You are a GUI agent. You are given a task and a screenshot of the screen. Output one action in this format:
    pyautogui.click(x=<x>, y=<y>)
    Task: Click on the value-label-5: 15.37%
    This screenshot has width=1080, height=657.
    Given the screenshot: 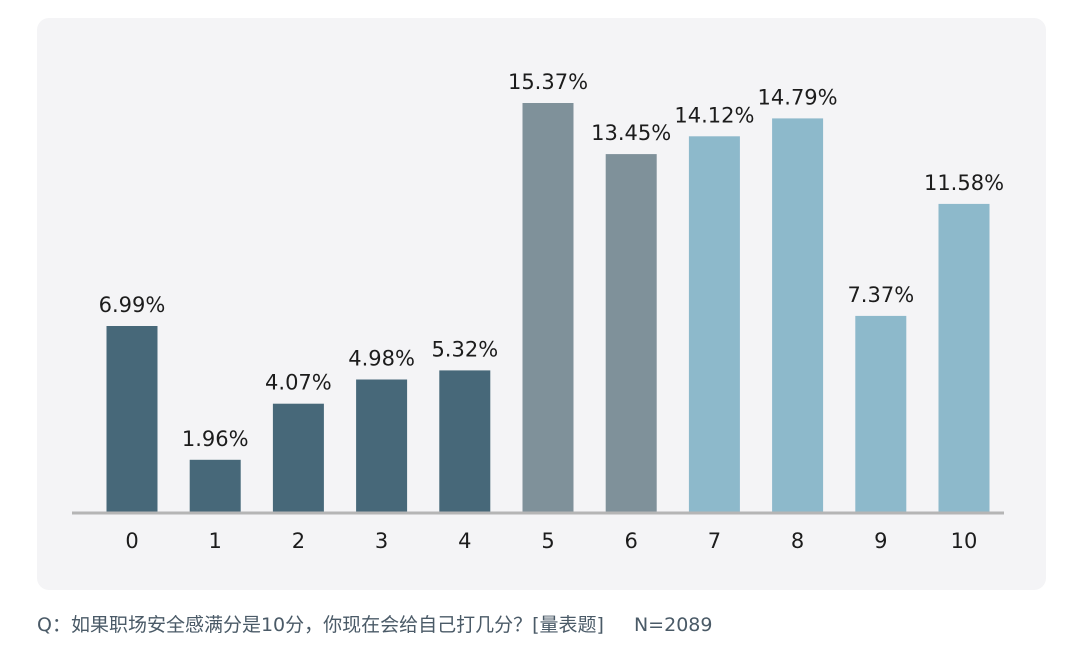 What is the action you would take?
    pyautogui.click(x=548, y=82)
    